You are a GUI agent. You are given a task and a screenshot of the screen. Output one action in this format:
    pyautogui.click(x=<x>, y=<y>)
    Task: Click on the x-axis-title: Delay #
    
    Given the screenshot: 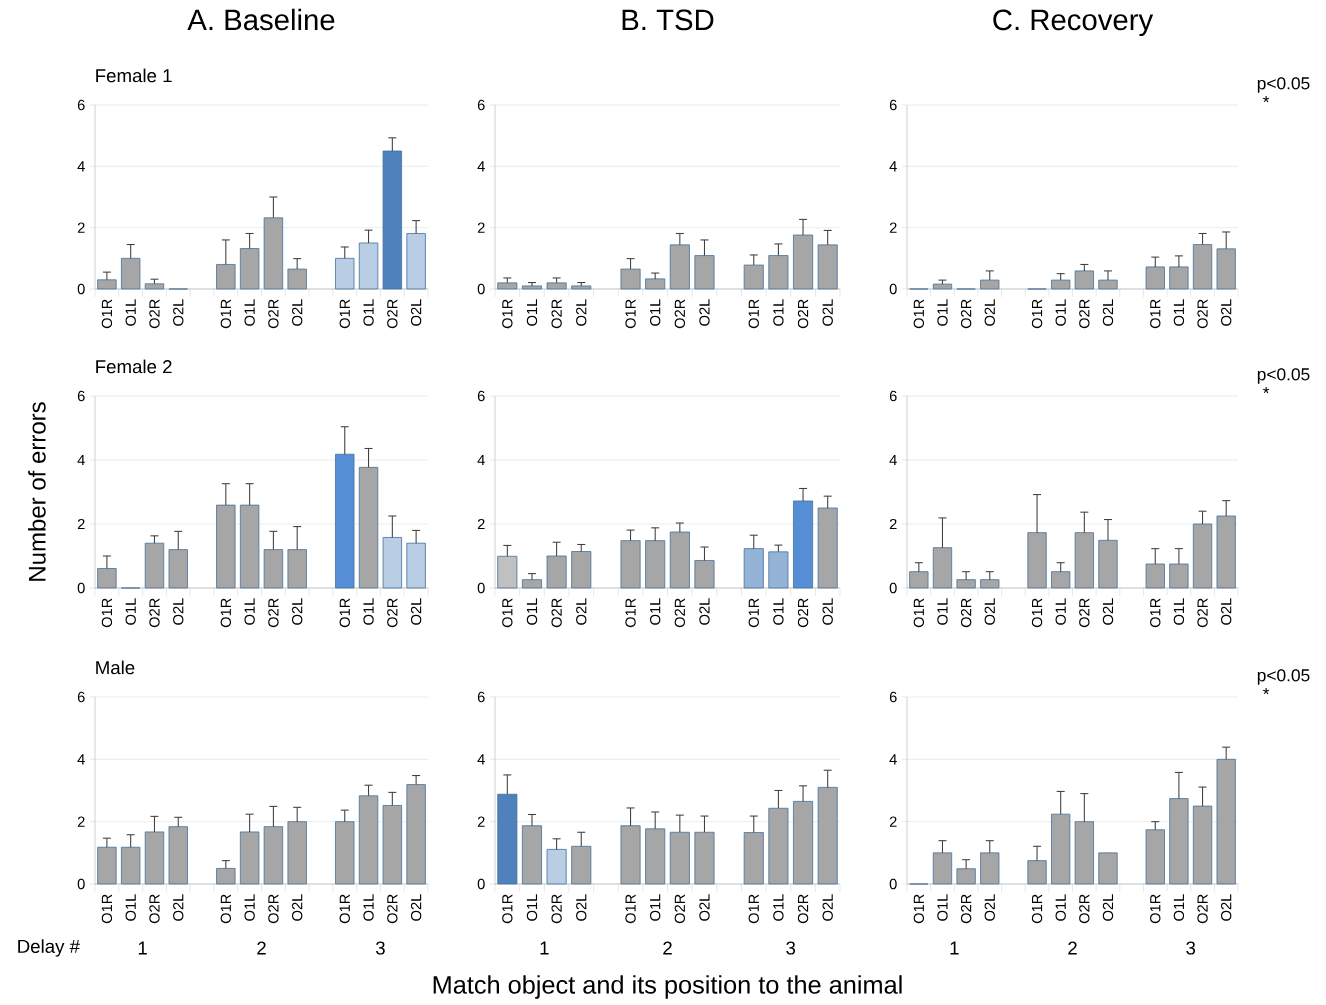 What is the action you would take?
    pyautogui.click(x=49, y=948)
    